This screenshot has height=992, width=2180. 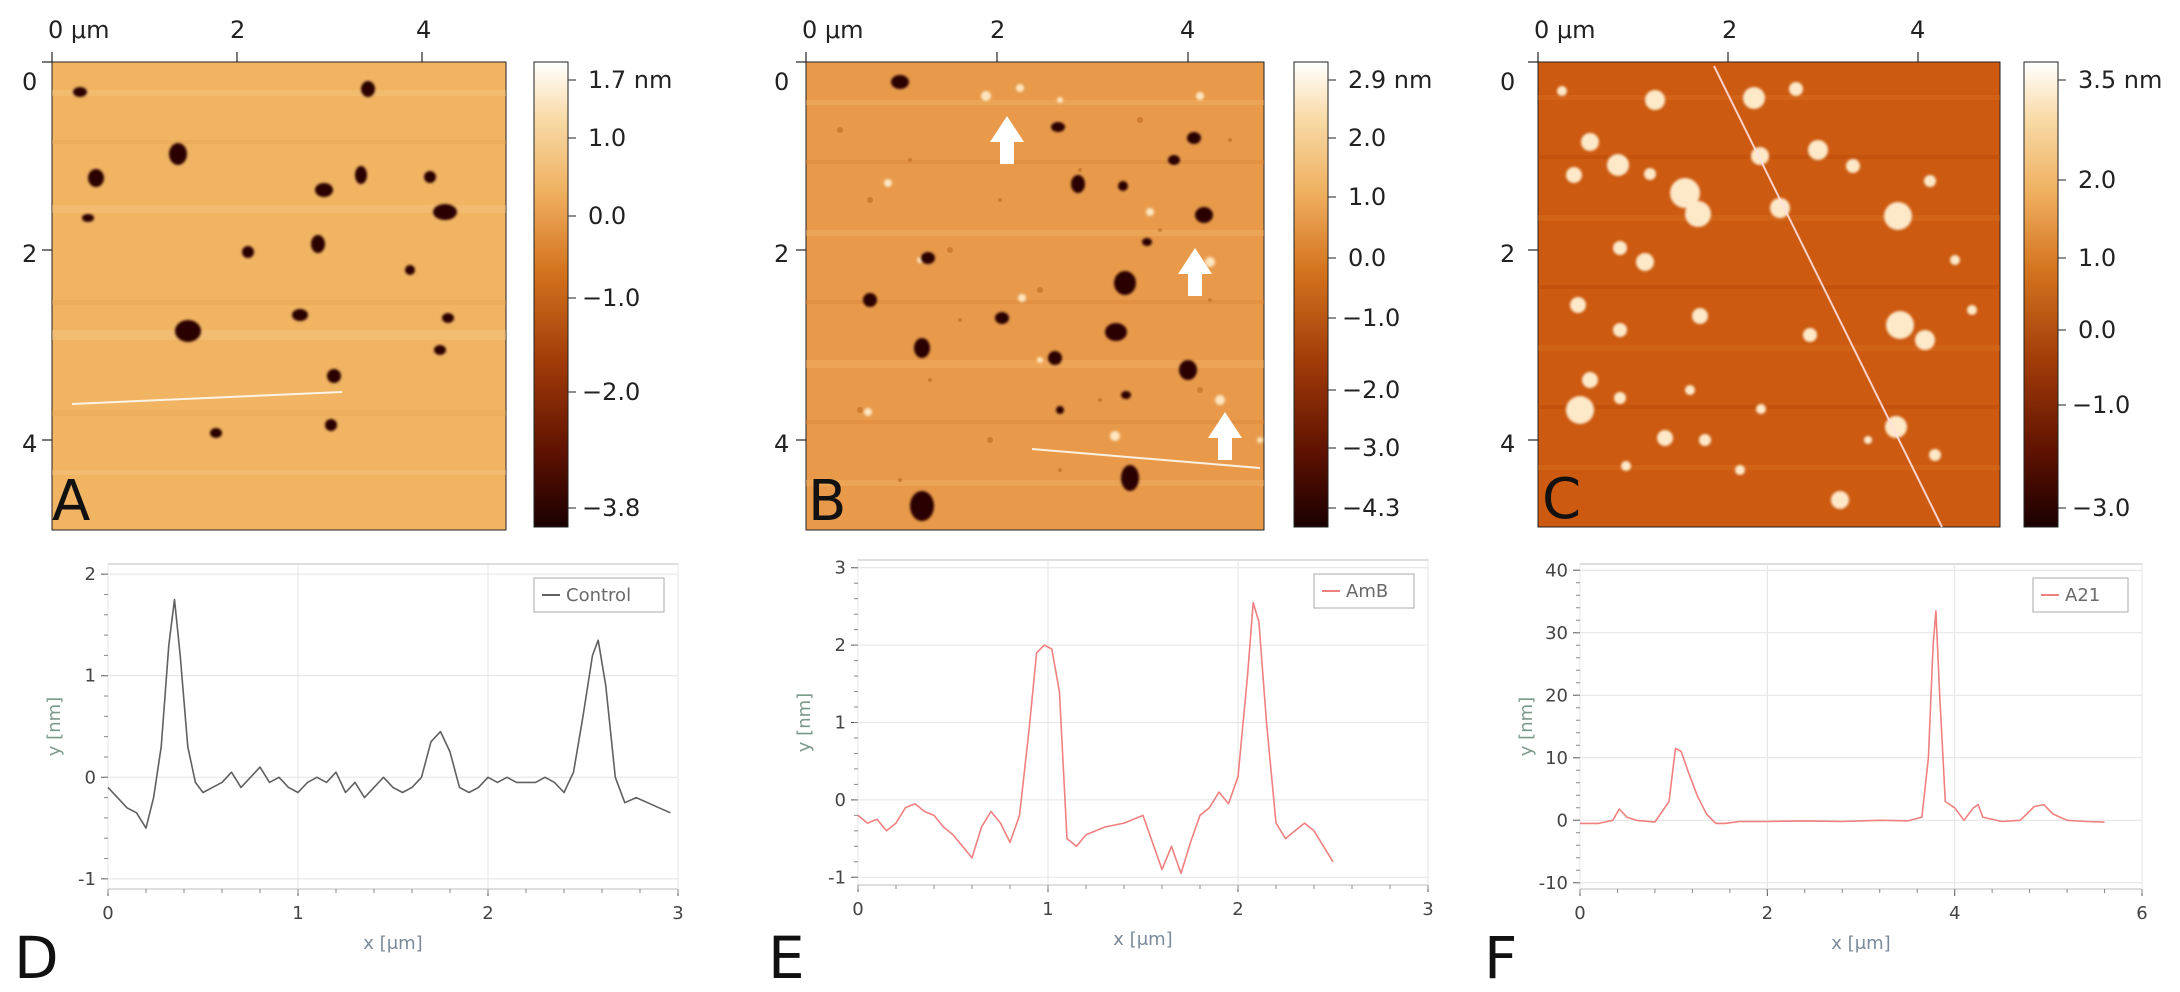 What do you see at coordinates (611, 298) in the screenshot?
I see `colorbar-a-label-3: −1.0` at bounding box center [611, 298].